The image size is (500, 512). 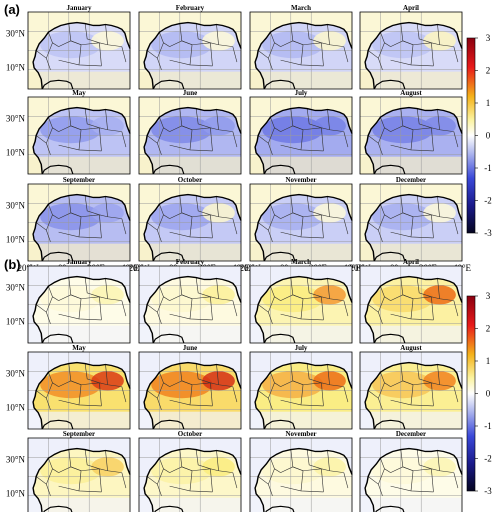 What do you see at coordinates (12, 264) in the screenshot?
I see `panel-label: (b)` at bounding box center [12, 264].